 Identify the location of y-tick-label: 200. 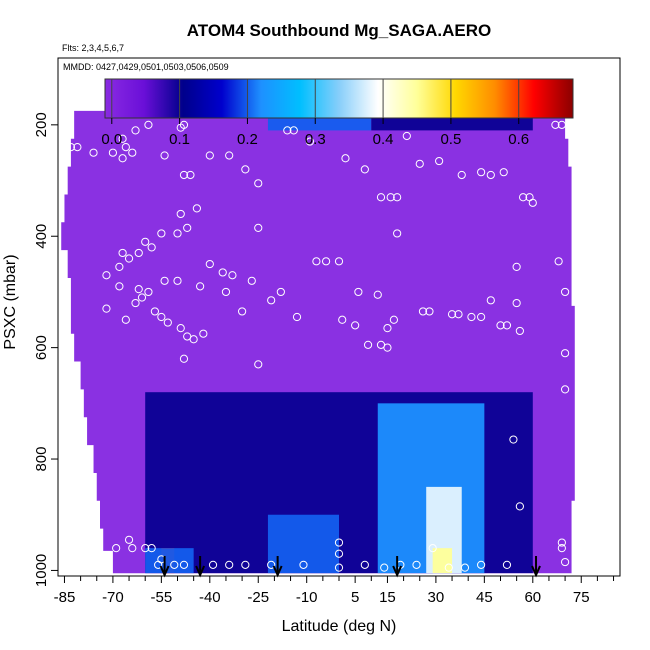
(41, 124).